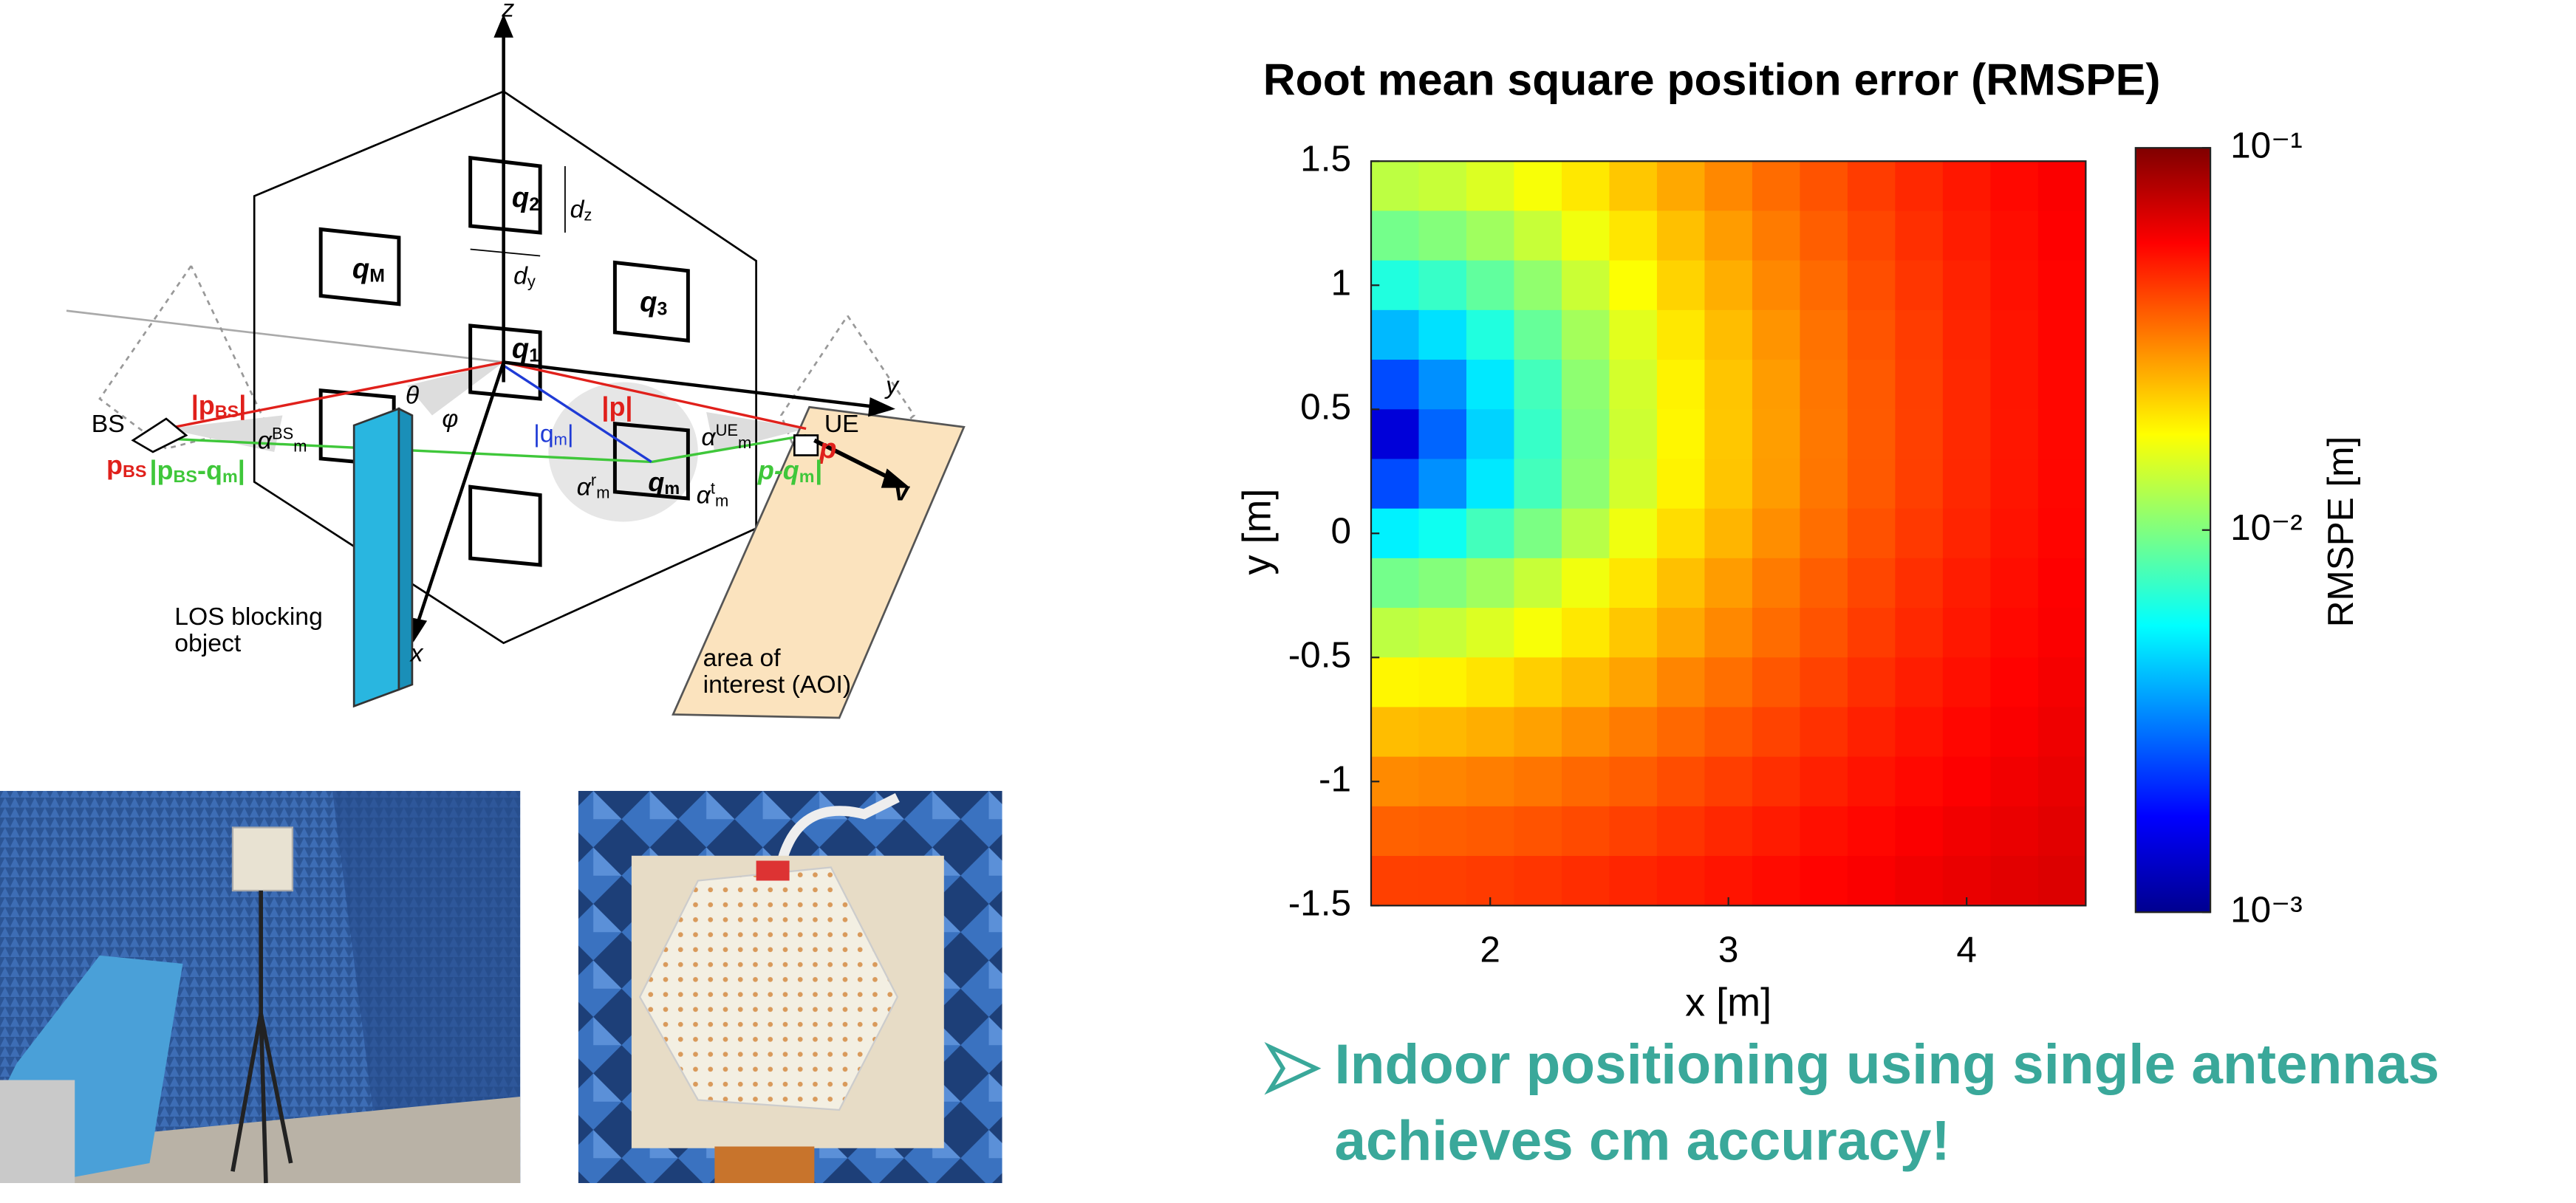  What do you see at coordinates (2266, 145) in the screenshot?
I see `colorbar-tick-label: 10⁻¹` at bounding box center [2266, 145].